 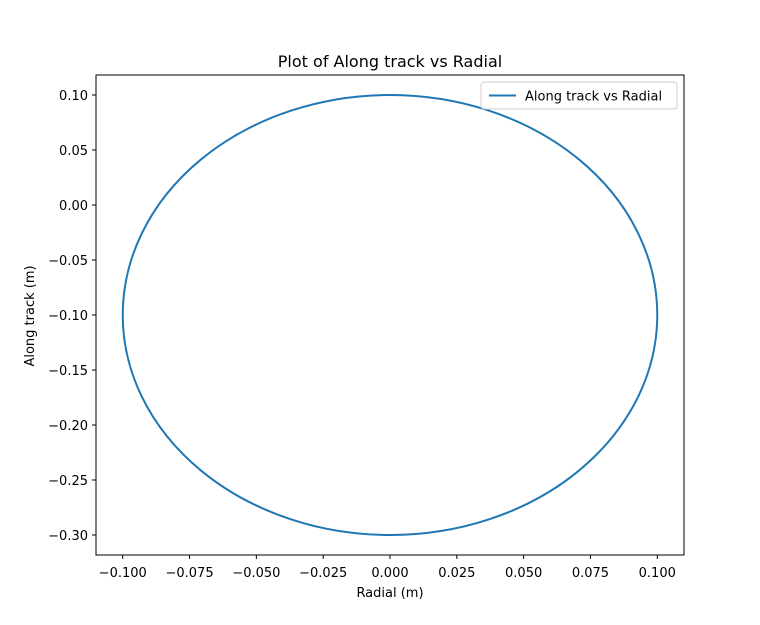 What do you see at coordinates (68, 481) in the screenshot?
I see `y-tick-label: −0.25` at bounding box center [68, 481].